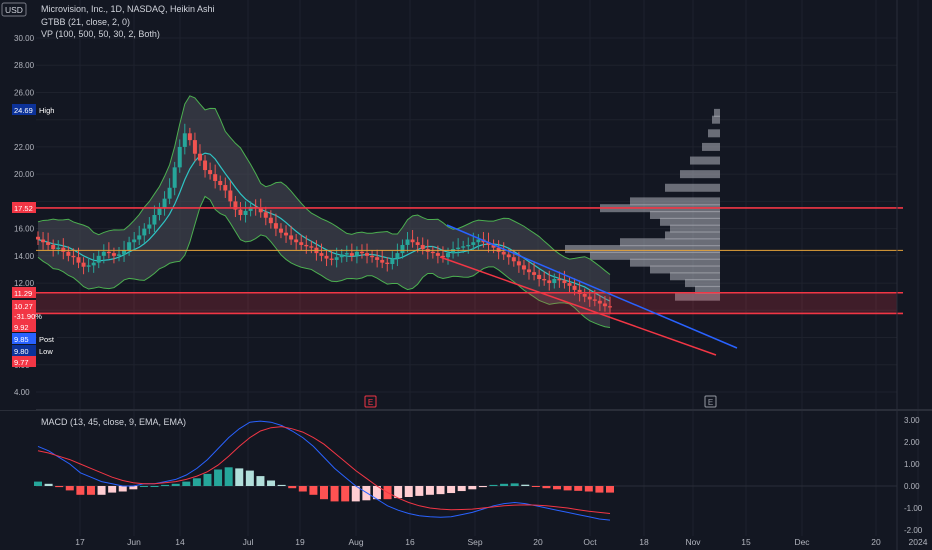 The width and height of the screenshot is (932, 550). Describe the element at coordinates (578, 306) in the screenshot. I see `red-trend-line` at that location.